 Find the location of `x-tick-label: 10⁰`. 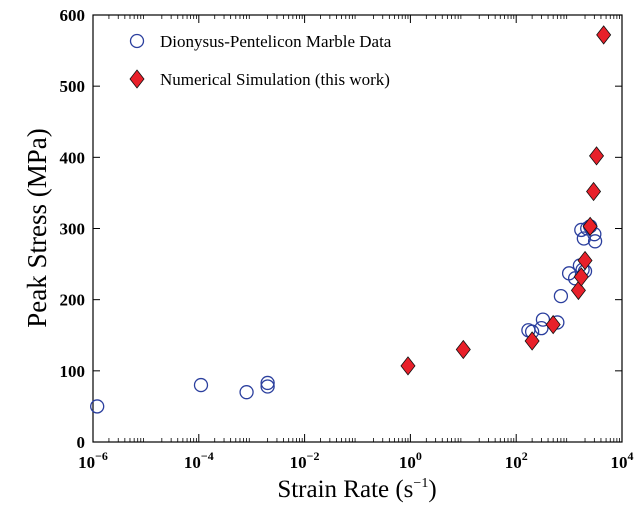

x-tick-label: 10⁰ is located at coordinates (410, 460).